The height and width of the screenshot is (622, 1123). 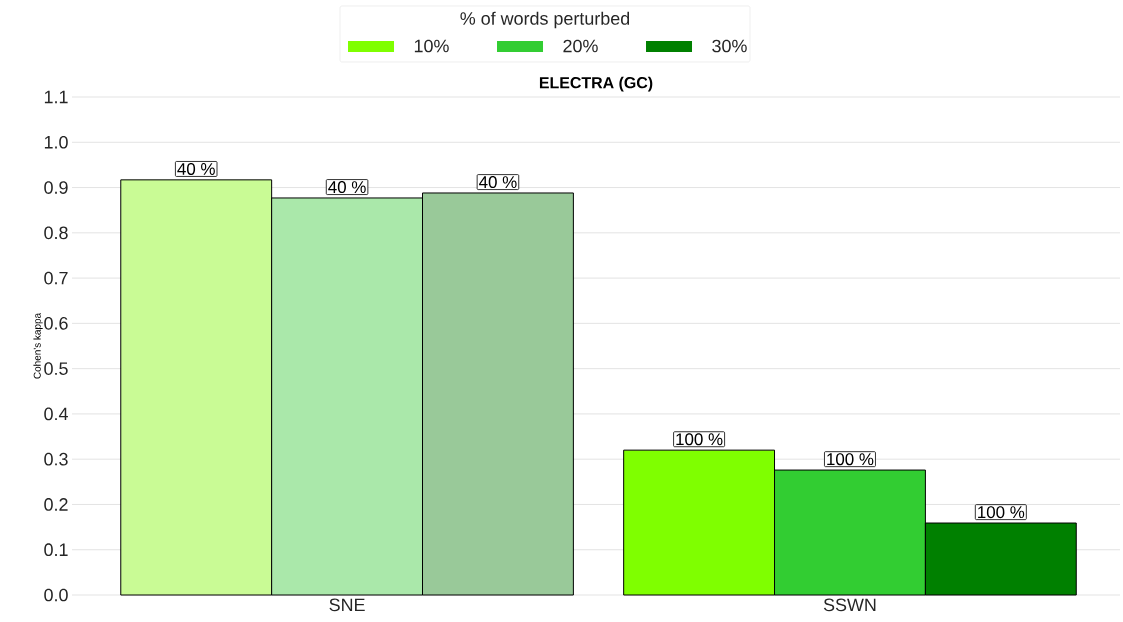 What do you see at coordinates (56, 97) in the screenshot?
I see `y-tick-label: 1.1` at bounding box center [56, 97].